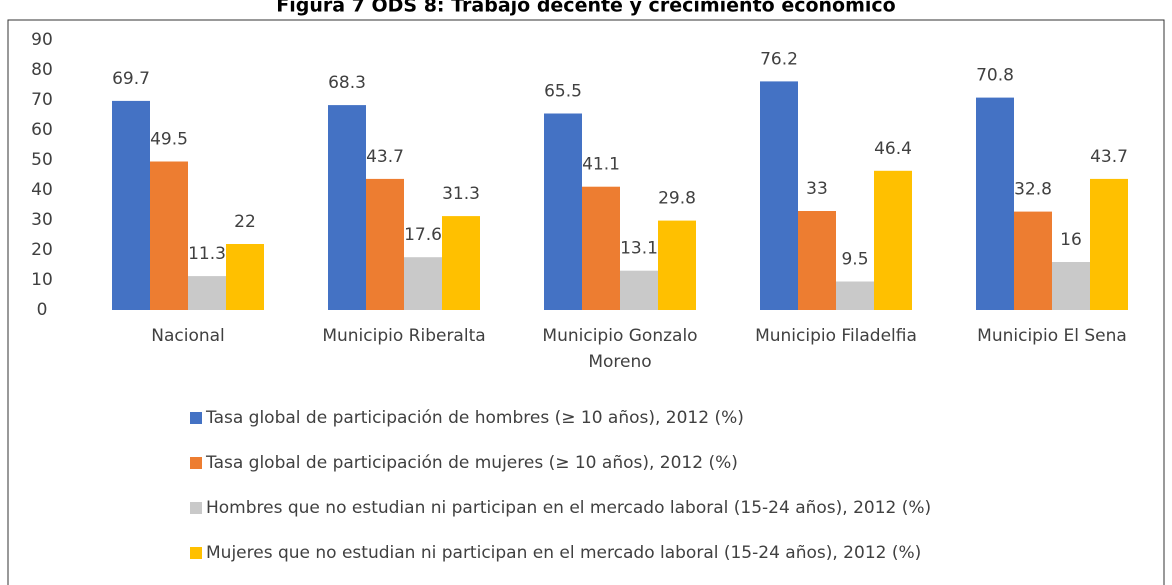 The image size is (1172, 585). I want to click on x-tick-label: Nacional, so click(188, 336).